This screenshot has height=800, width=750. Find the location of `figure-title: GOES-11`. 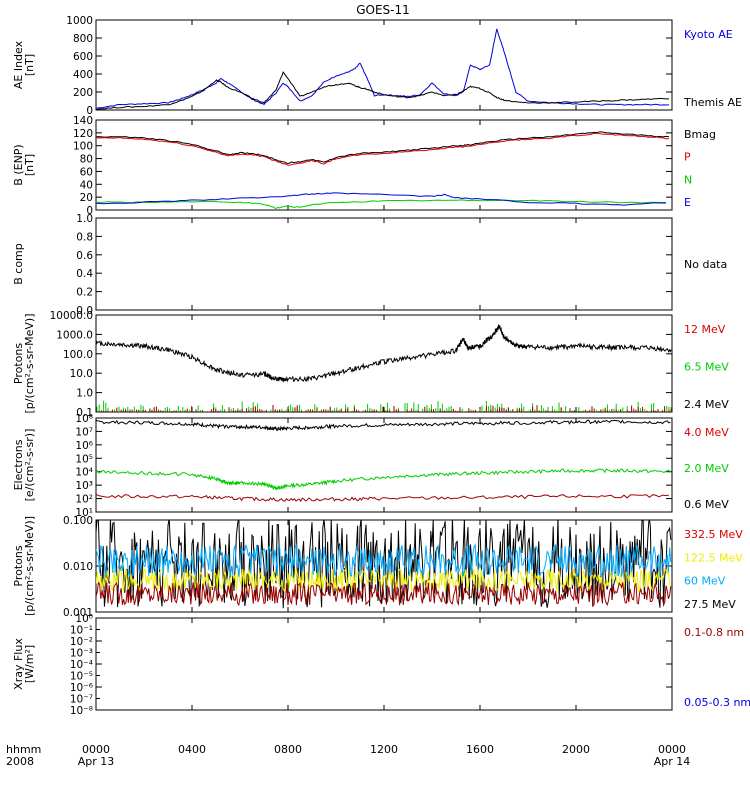

figure-title: GOES-11 is located at coordinates (383, 10).